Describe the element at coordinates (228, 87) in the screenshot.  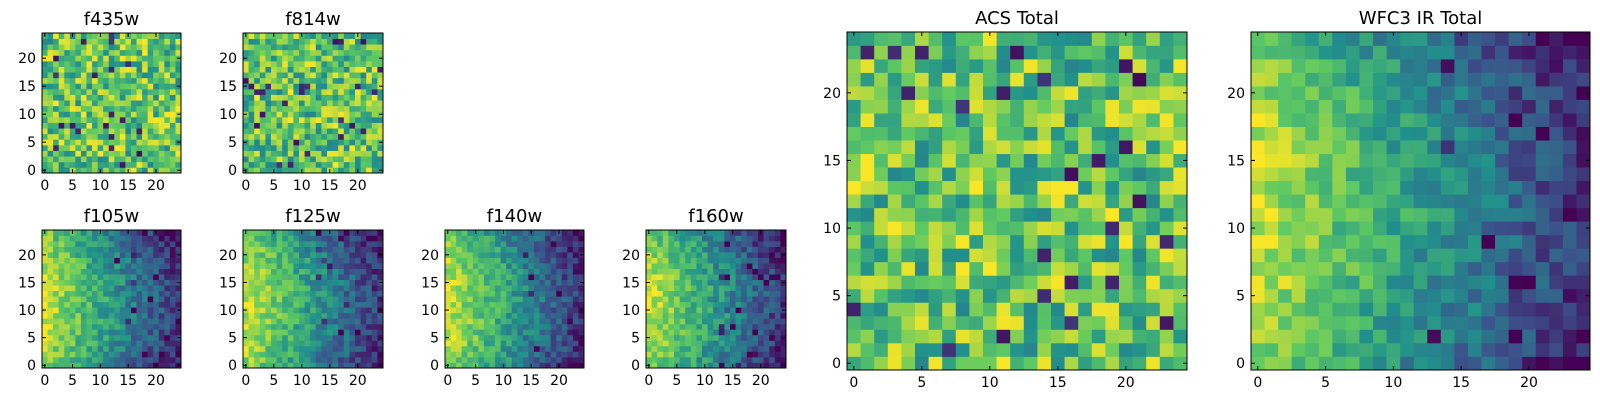
I see `y-tick-label: 15` at that location.